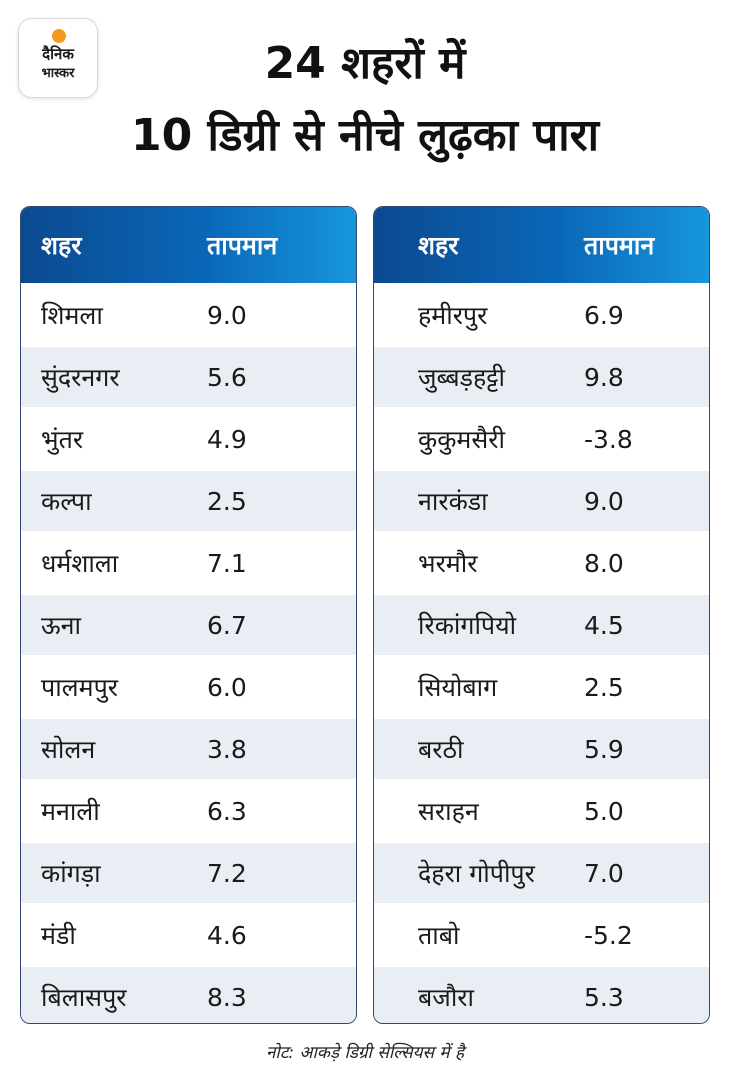 The height and width of the screenshot is (1086, 730). I want to click on temperature-cell: 3.8, so click(227, 749).